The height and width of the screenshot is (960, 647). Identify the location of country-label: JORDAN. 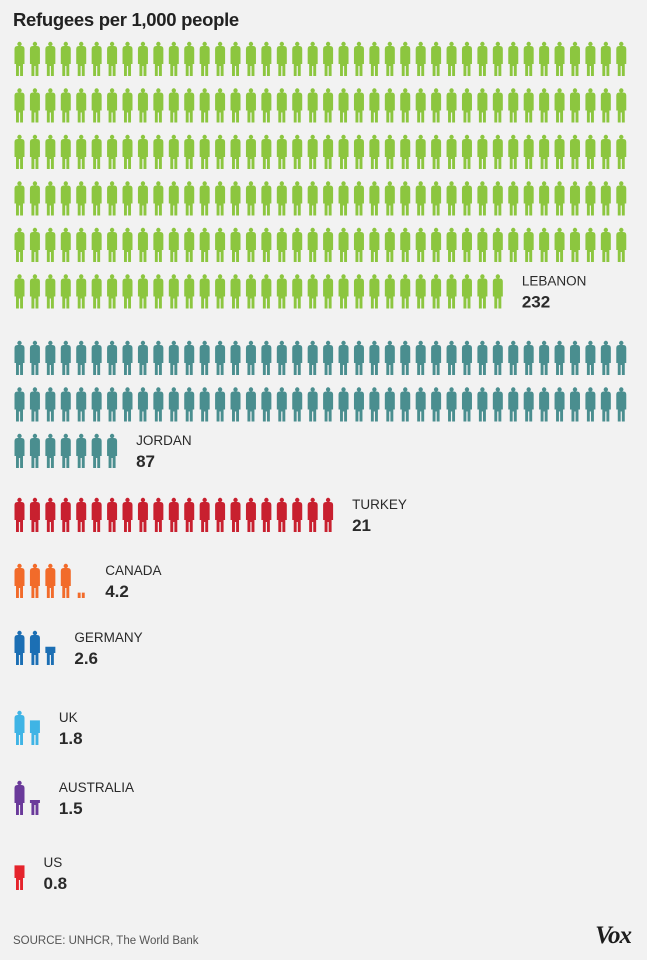
(164, 440).